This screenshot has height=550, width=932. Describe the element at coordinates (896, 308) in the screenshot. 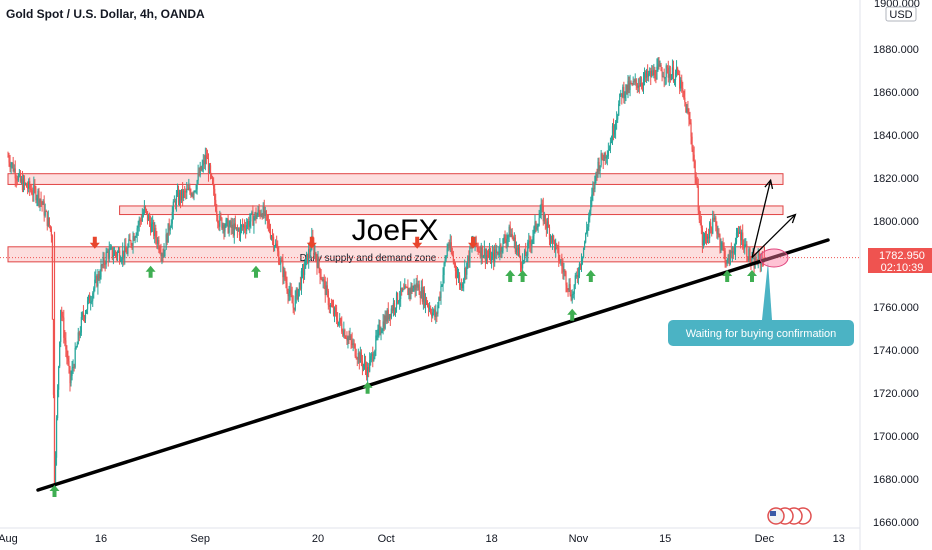

I see `price-tick-label: 1760.000` at that location.